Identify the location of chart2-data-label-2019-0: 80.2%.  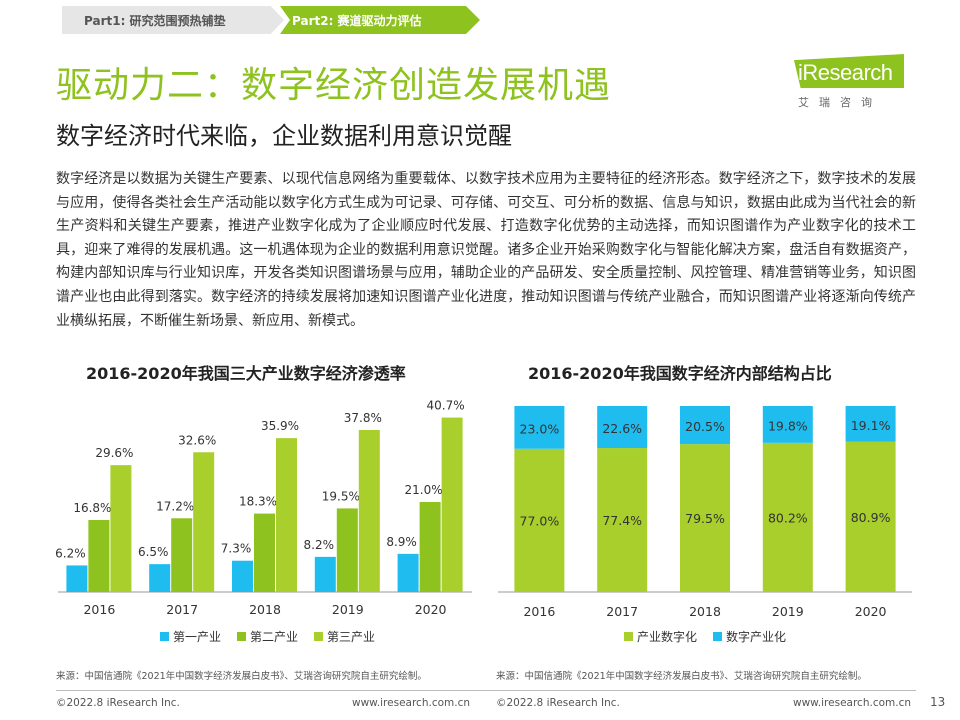
(788, 517).